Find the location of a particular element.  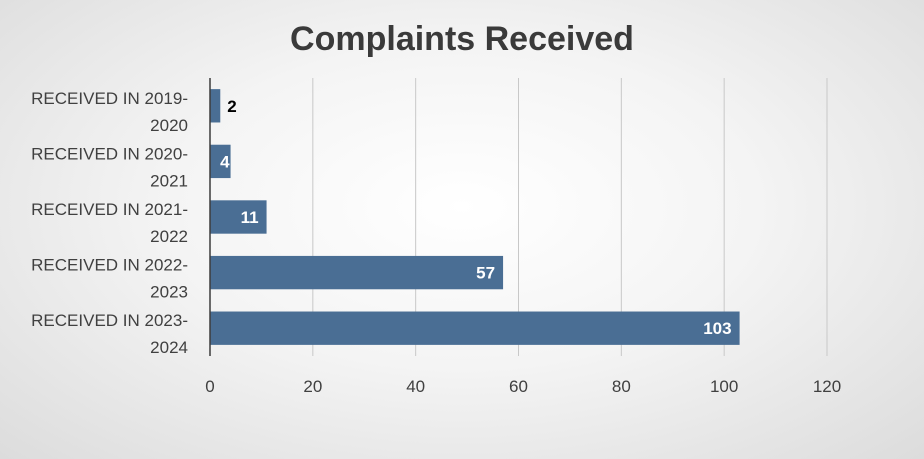

category-label-line: 2021 is located at coordinates (169, 180).